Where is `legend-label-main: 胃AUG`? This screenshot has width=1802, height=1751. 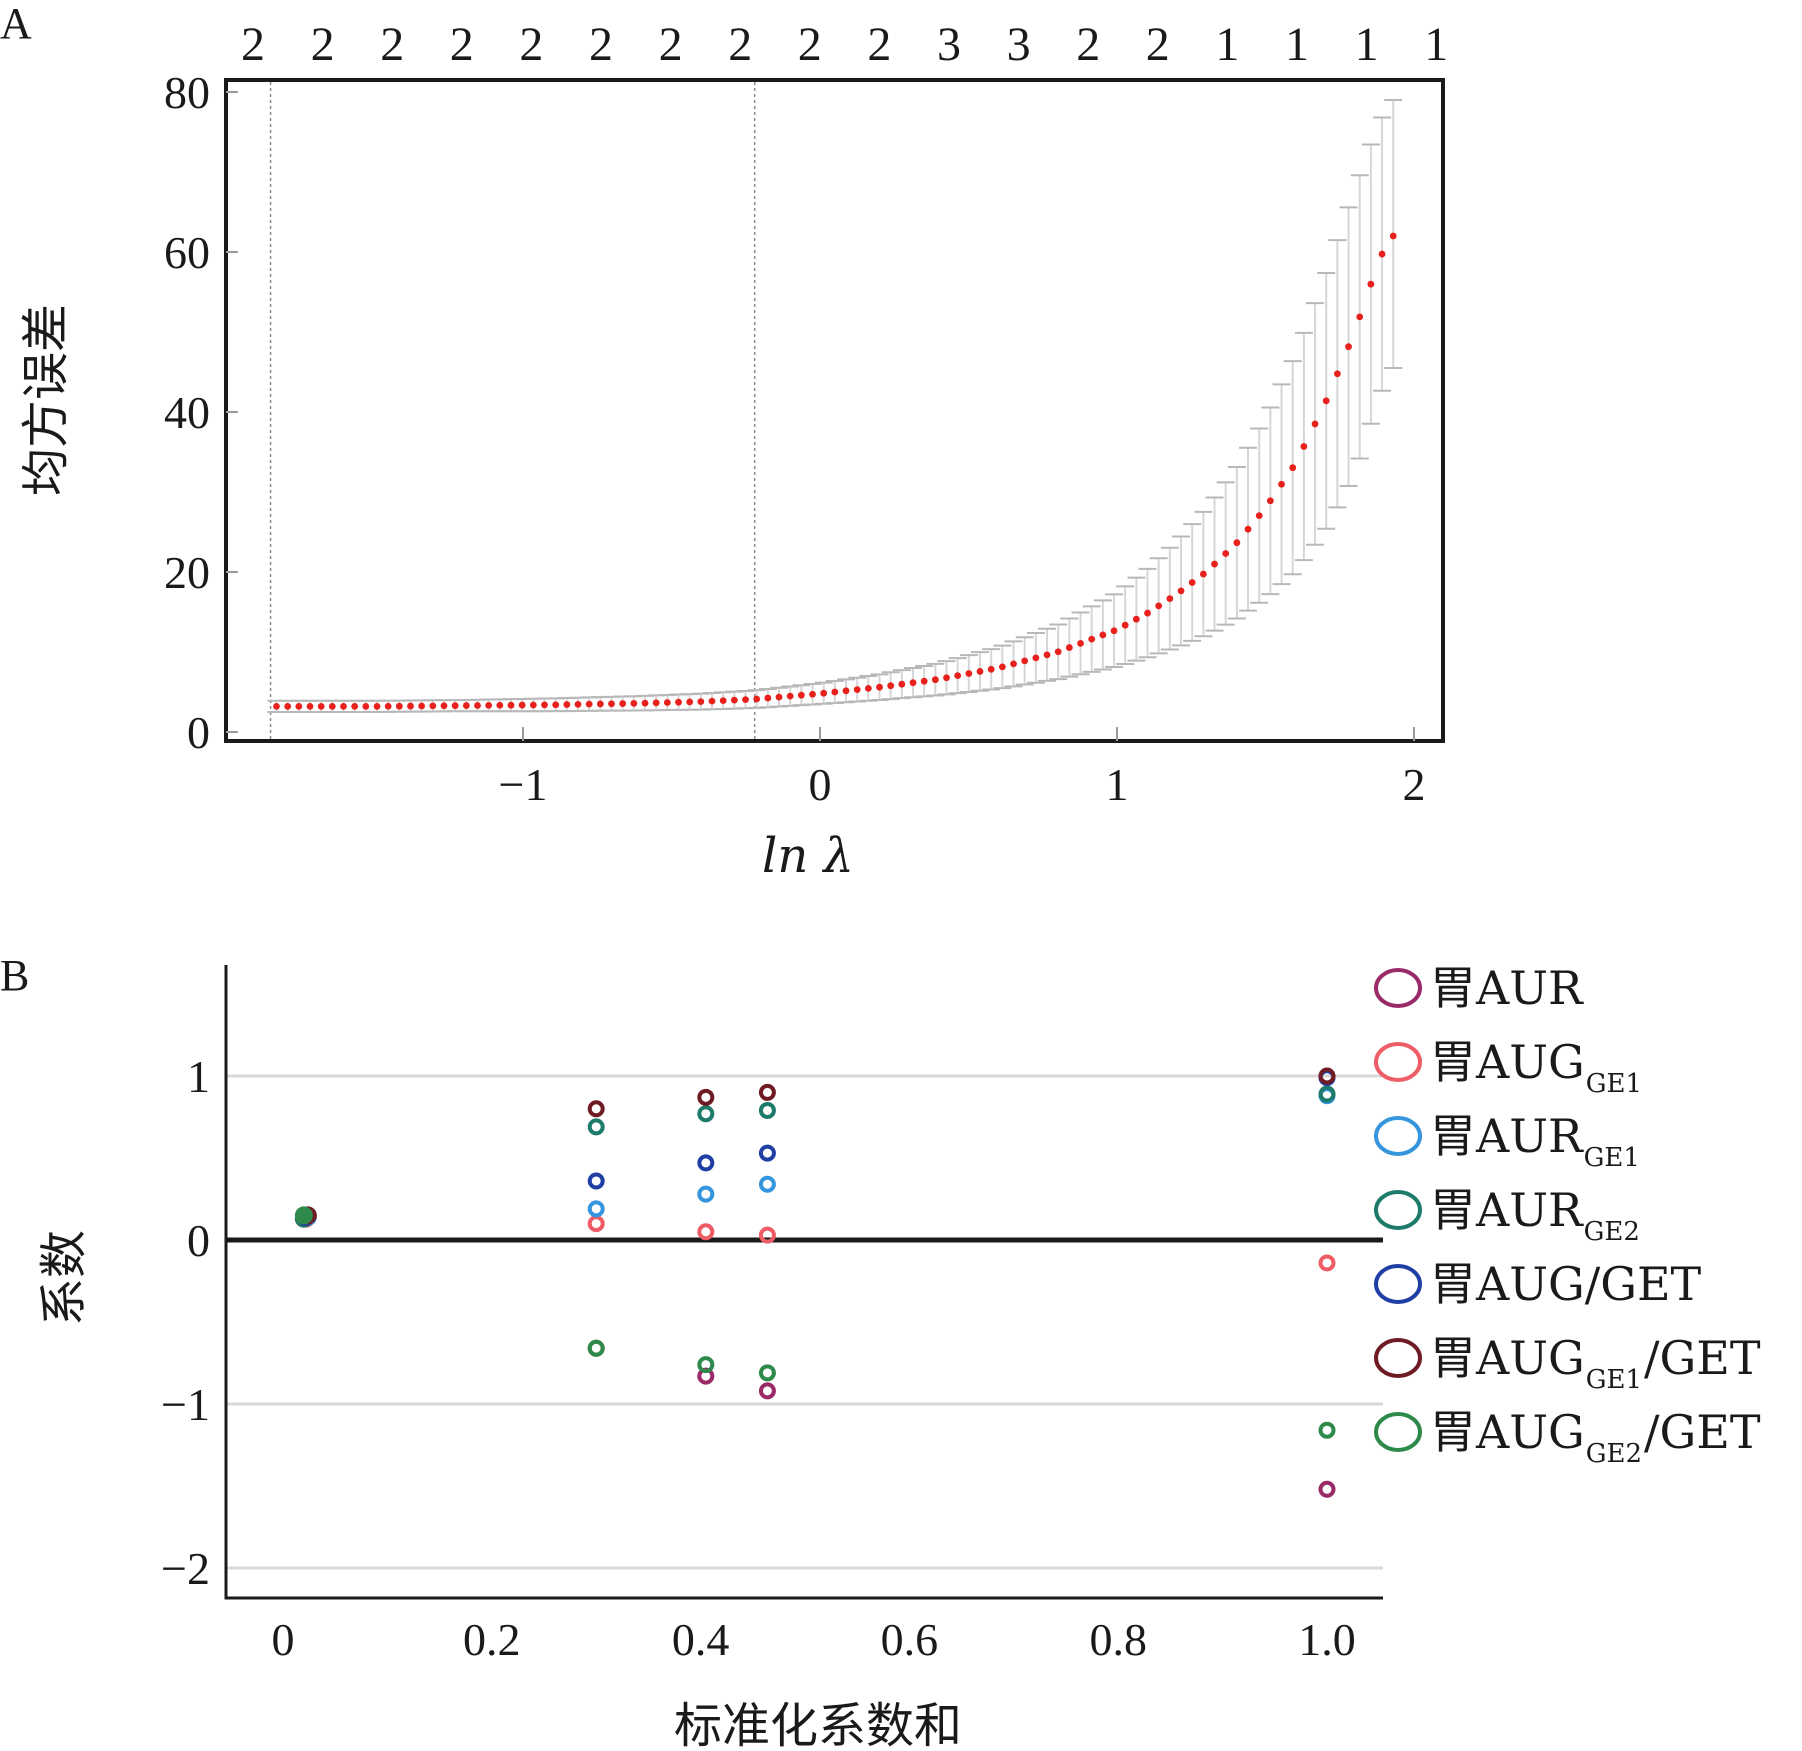 legend-label-main: 胃AUG is located at coordinates (1507, 1062).